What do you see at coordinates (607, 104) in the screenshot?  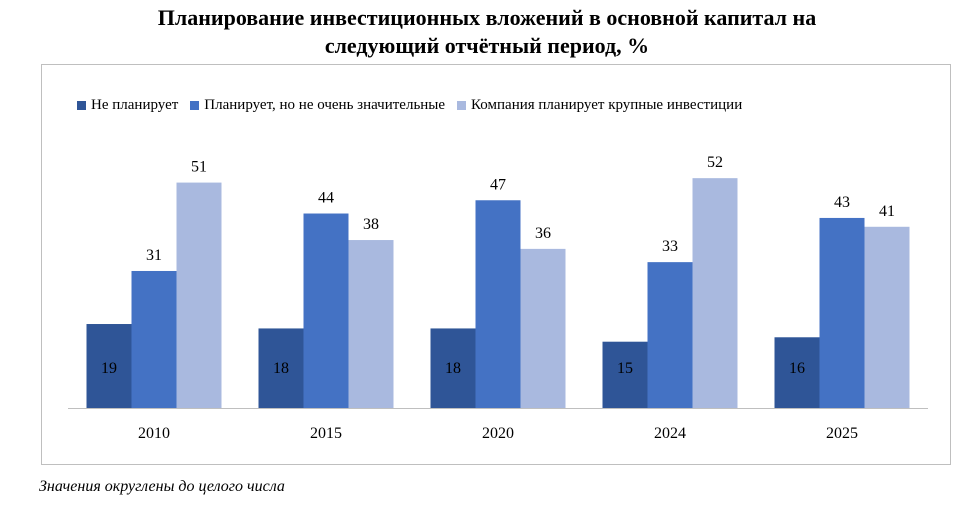 I see `legend-label-major-investment: Компания планирует крупные инвестиции` at bounding box center [607, 104].